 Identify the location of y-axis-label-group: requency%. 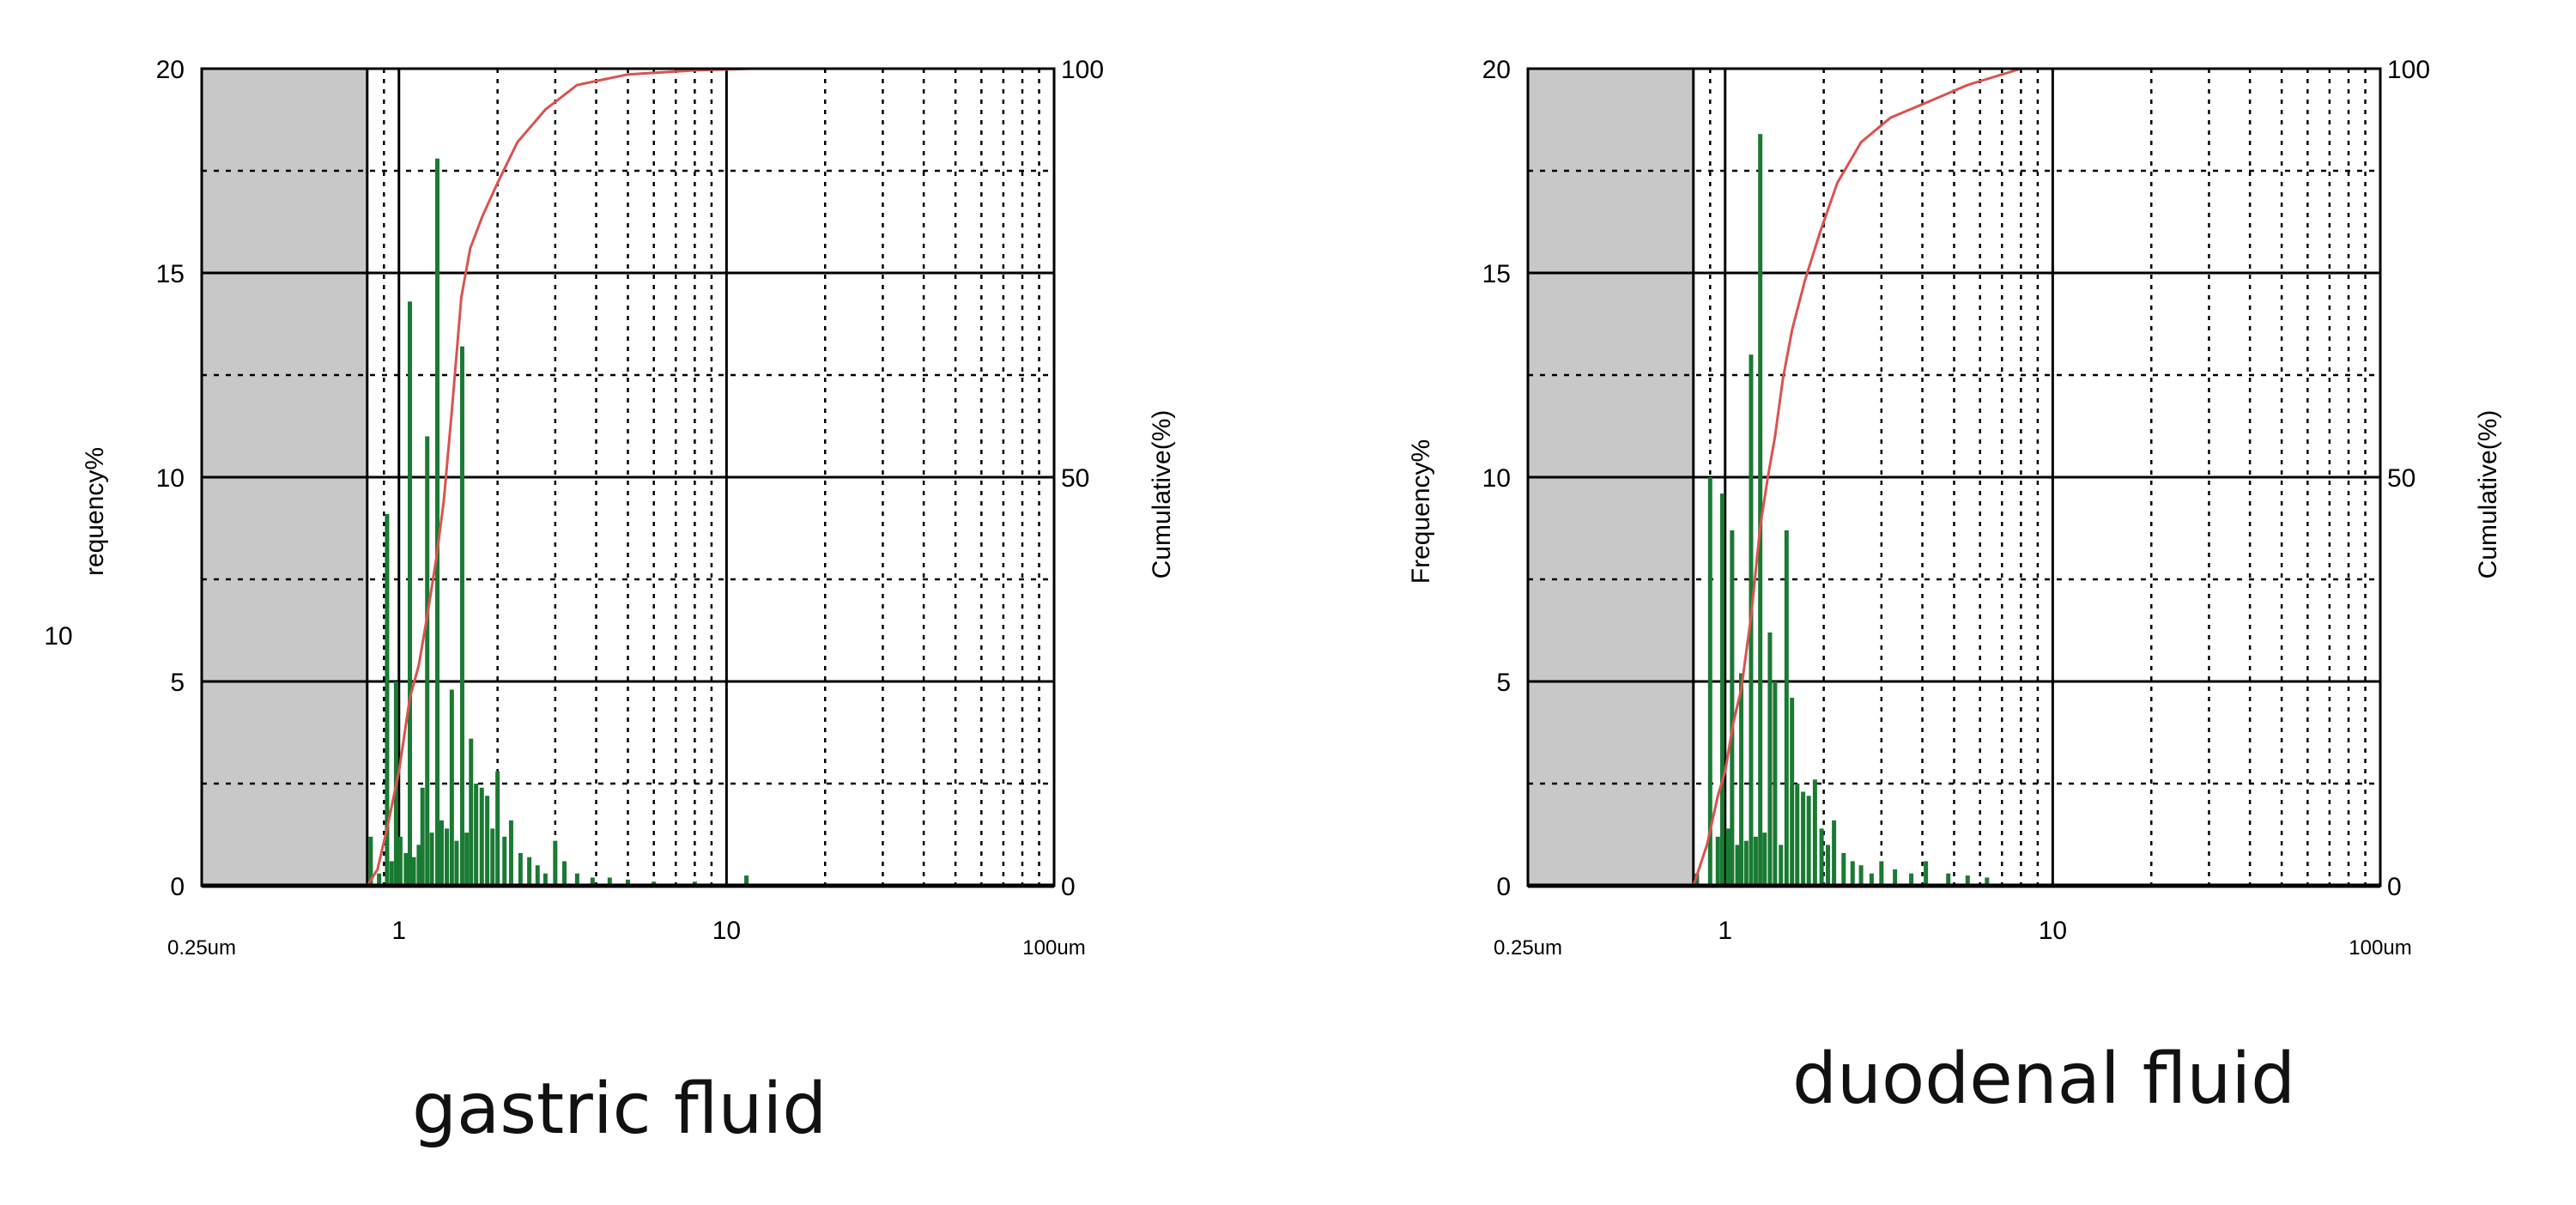
(95, 511).